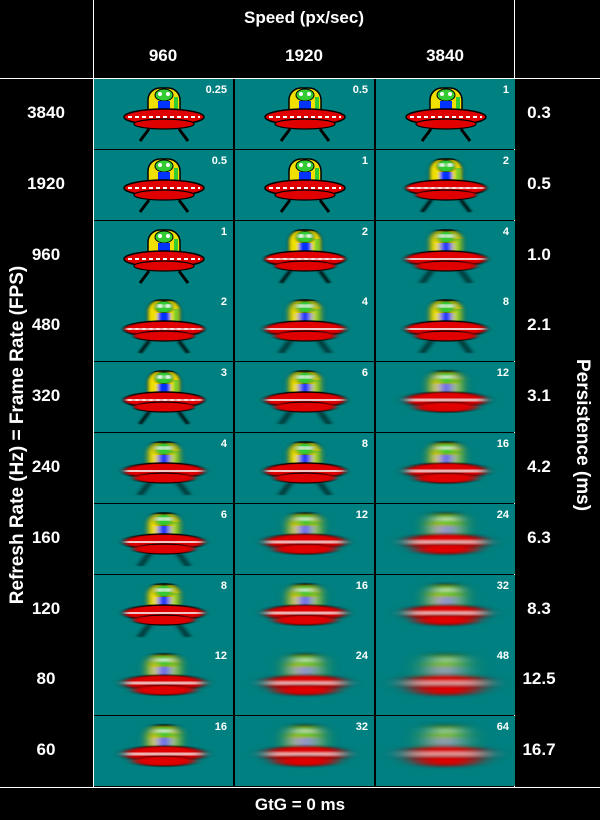  Describe the element at coordinates (502, 727) in the screenshot. I see `blur-pixels-label: 64` at that location.